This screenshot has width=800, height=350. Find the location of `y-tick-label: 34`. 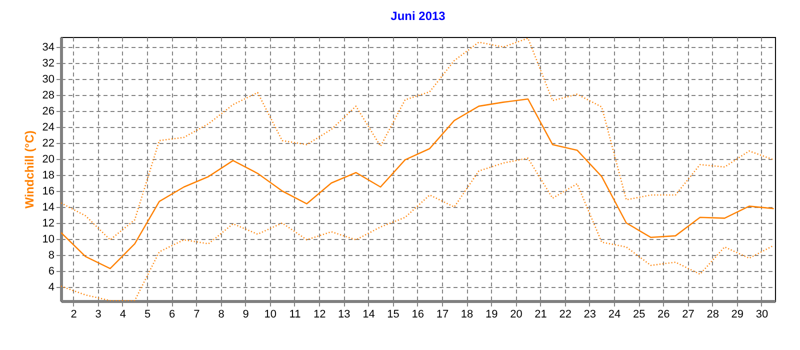

y-tick-label: 34 is located at coordinates (48, 48).